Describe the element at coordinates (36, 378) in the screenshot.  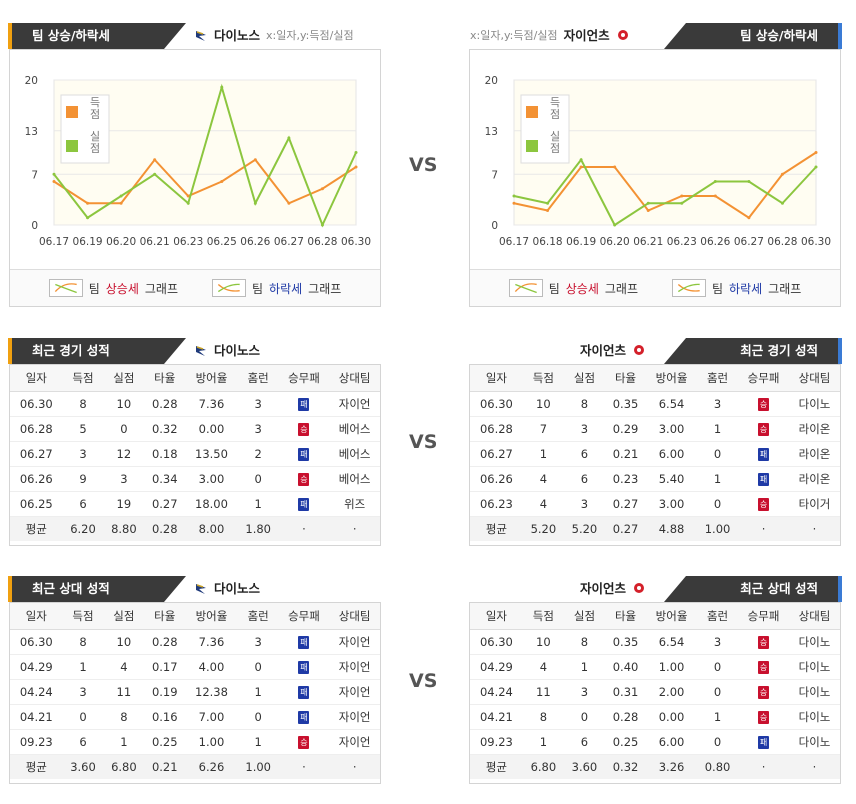
I see `column-header: 일자` at that location.